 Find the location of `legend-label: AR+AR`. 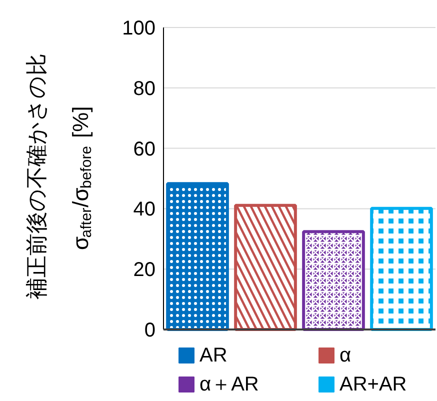

legend-label: AR+AR is located at coordinates (373, 385).